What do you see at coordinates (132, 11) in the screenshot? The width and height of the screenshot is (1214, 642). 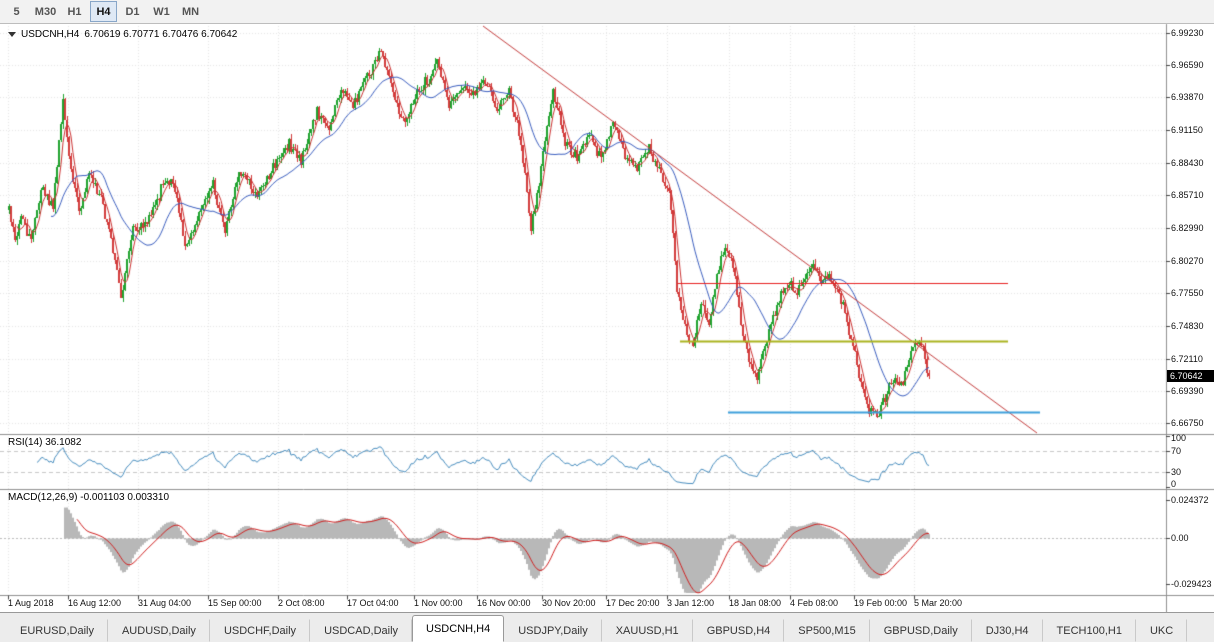 I see `timeframe-button-D1: D1` at bounding box center [132, 11].